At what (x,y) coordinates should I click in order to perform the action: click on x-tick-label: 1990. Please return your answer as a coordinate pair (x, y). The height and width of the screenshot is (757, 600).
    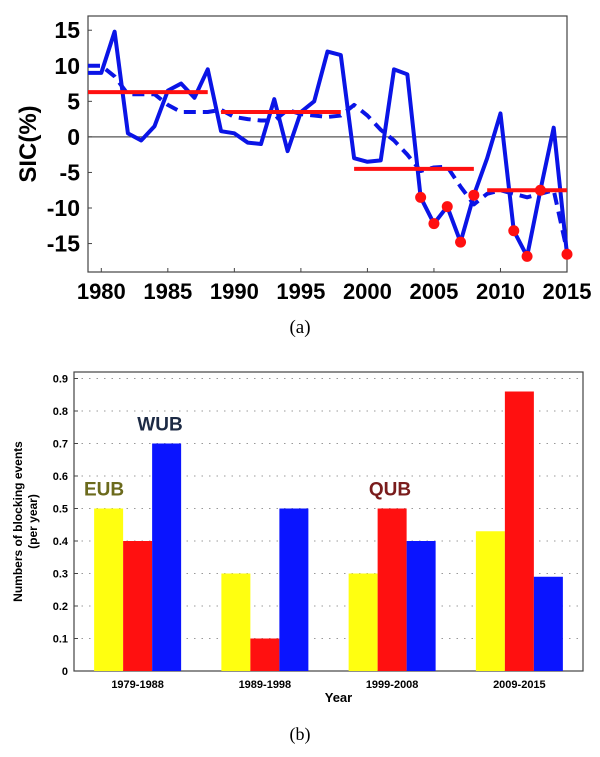
    Looking at the image, I should click on (234, 291).